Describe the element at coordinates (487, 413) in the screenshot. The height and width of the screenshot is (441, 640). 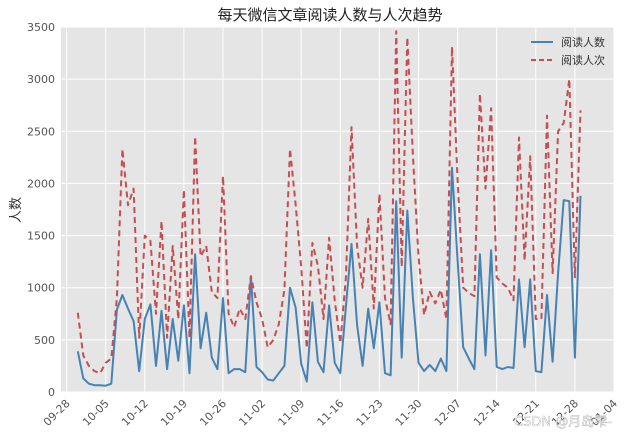
I see `x-tick-label: 12-14` at that location.